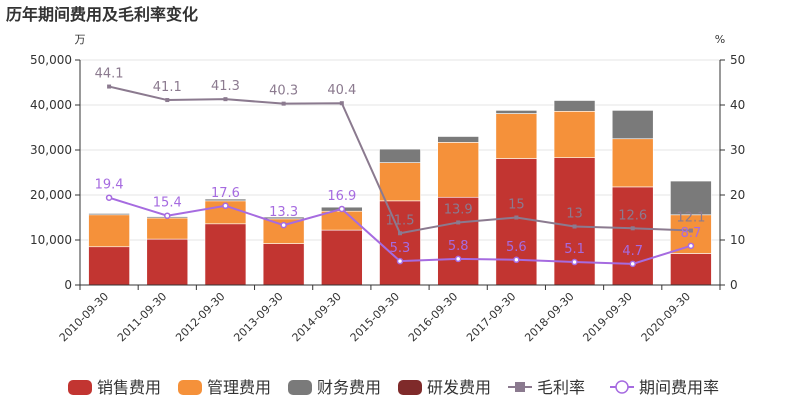  Describe the element at coordinates (51, 195) in the screenshot. I see `left-axis-tick-label: 20,000` at that location.